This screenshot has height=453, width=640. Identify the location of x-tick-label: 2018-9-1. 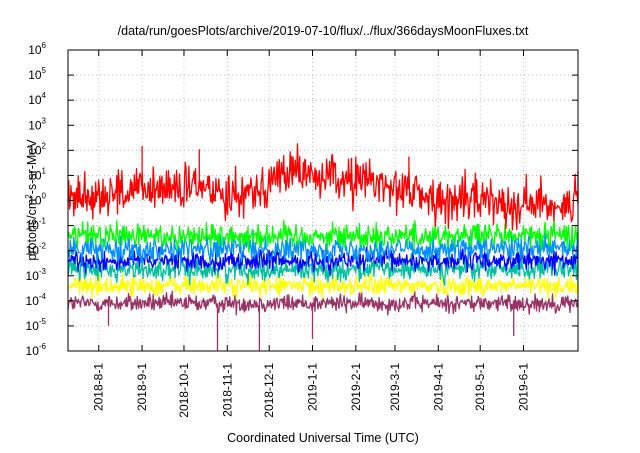
(142, 387).